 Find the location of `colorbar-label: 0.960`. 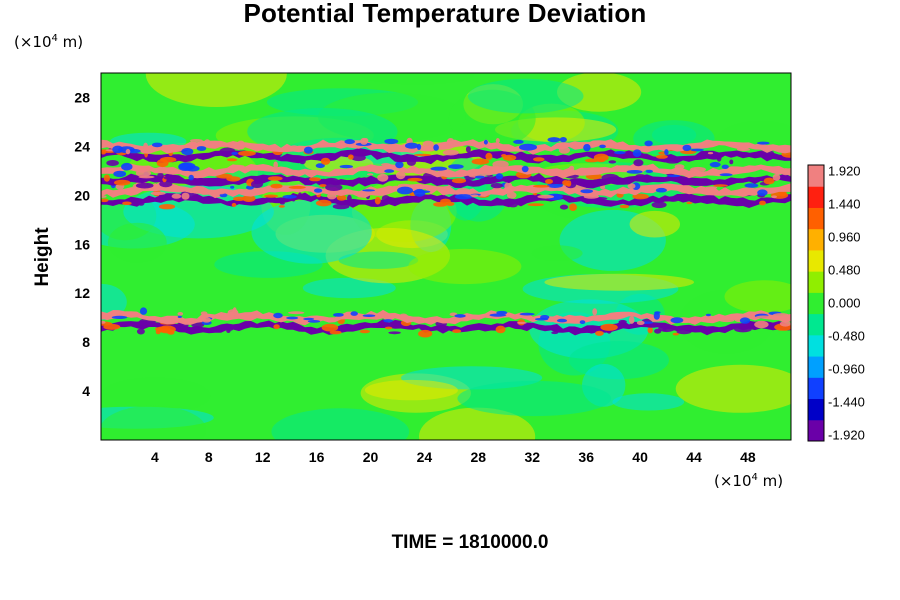

colorbar-label: 0.960 is located at coordinates (844, 237).